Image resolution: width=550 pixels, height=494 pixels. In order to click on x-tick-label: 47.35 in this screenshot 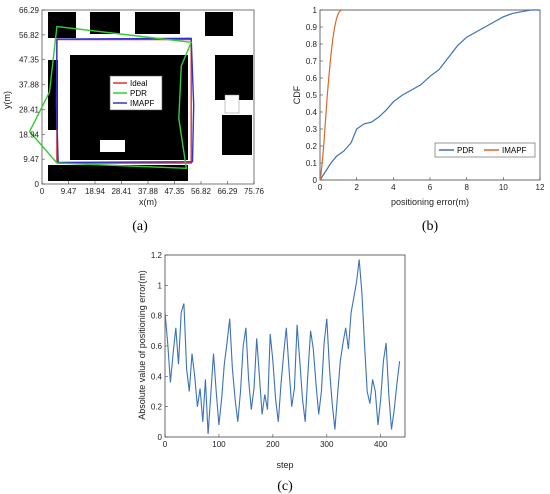, I will do `click(174, 191)`.